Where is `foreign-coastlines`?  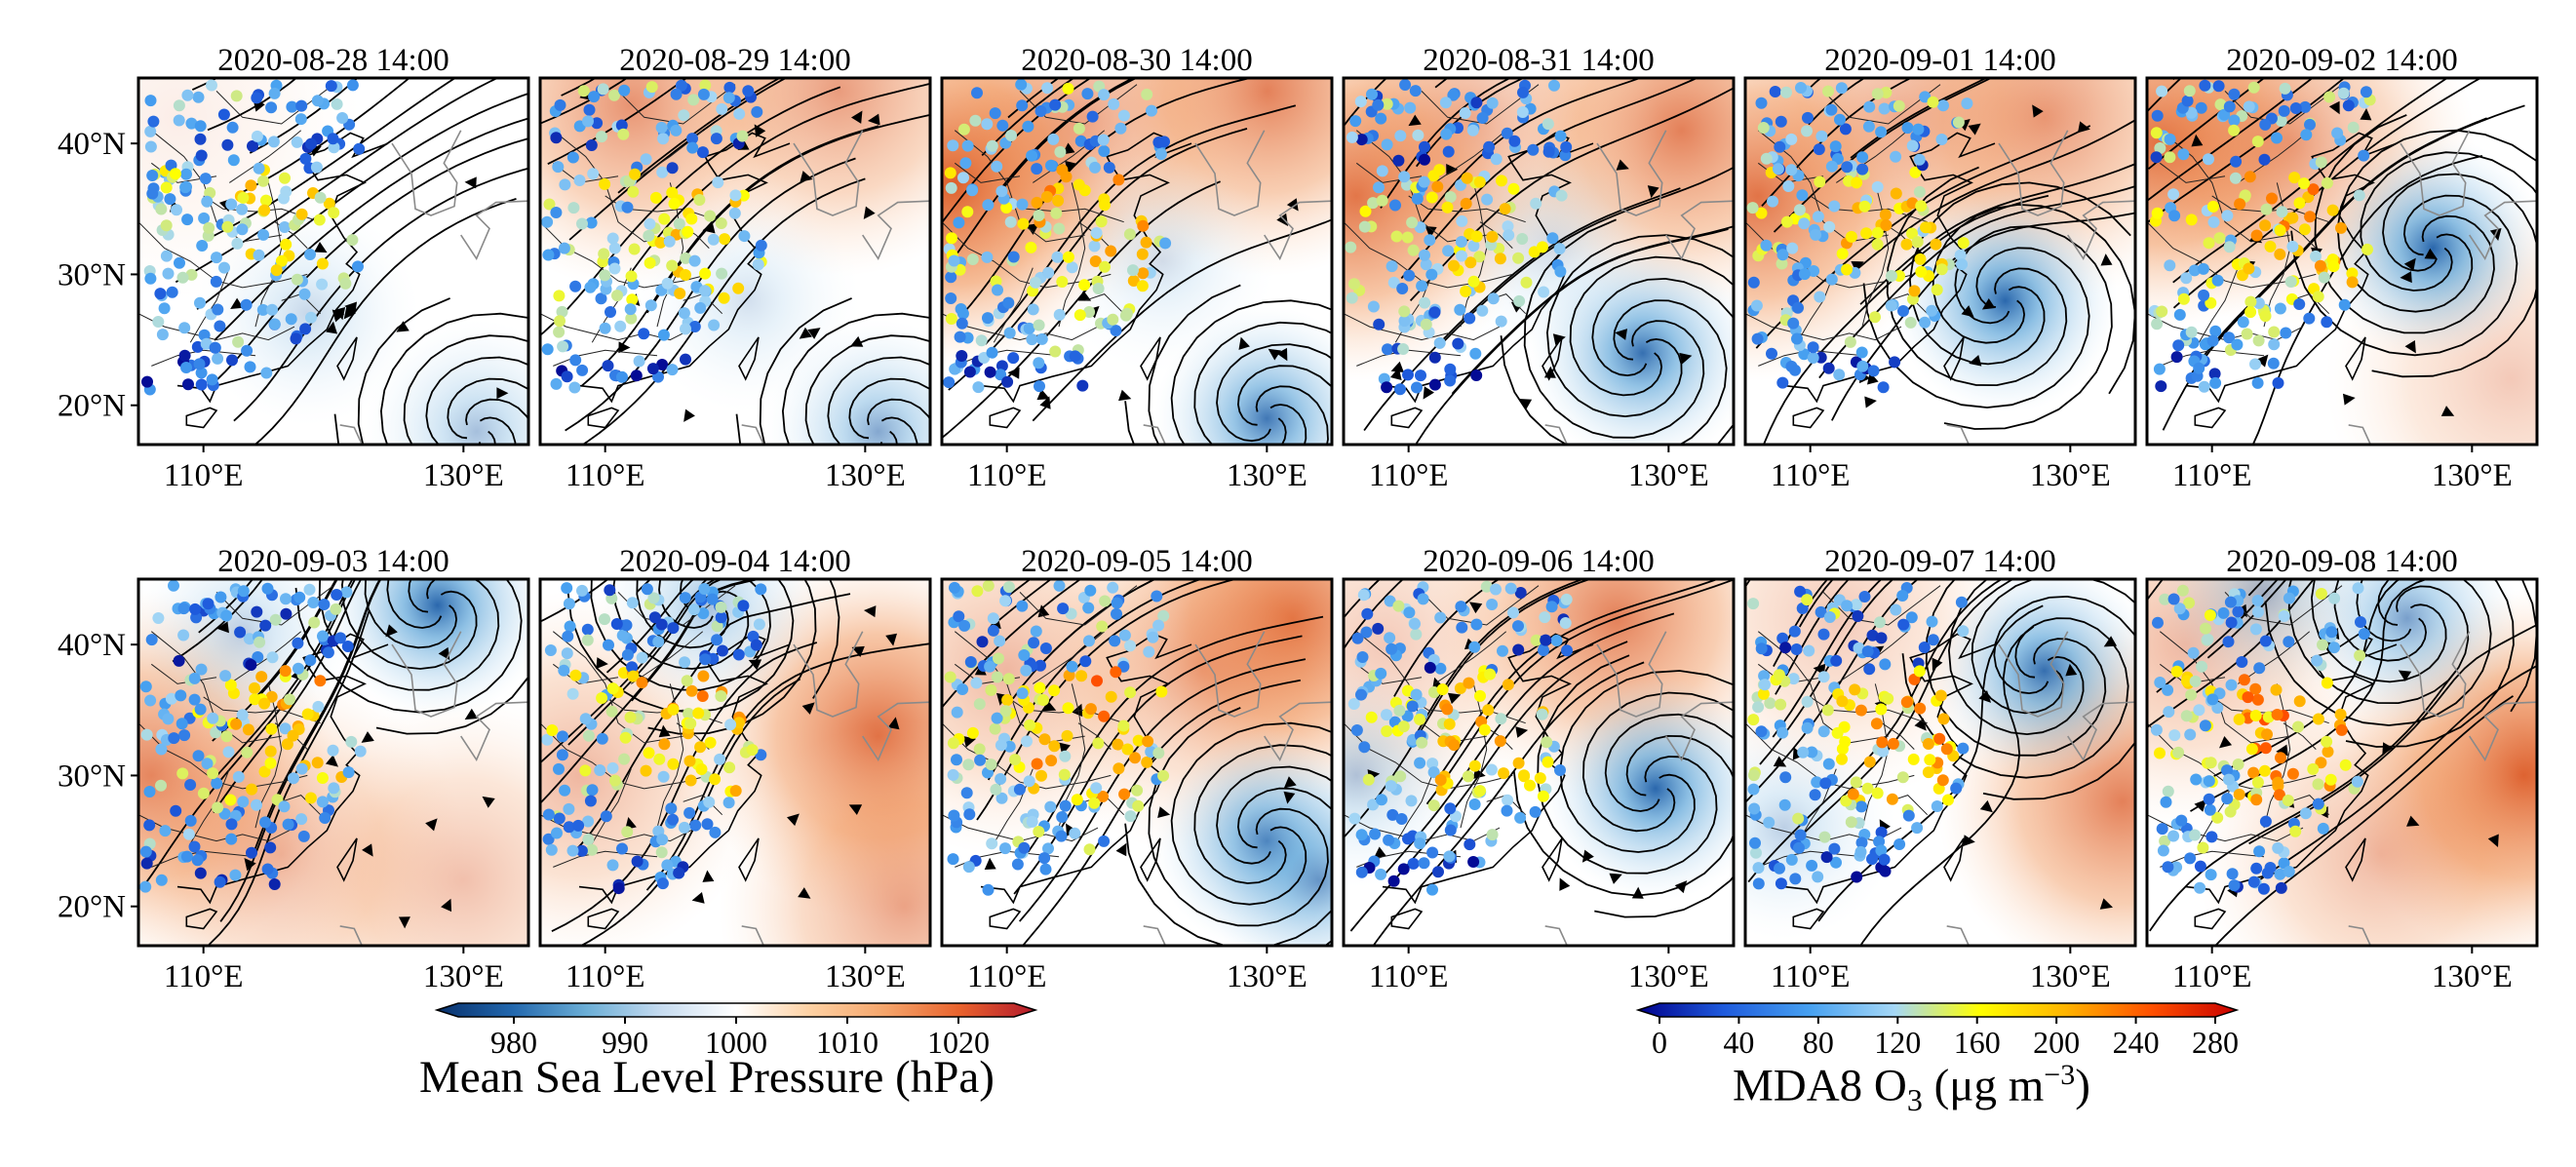
foreign-coastlines is located at coordinates (1237, 789).